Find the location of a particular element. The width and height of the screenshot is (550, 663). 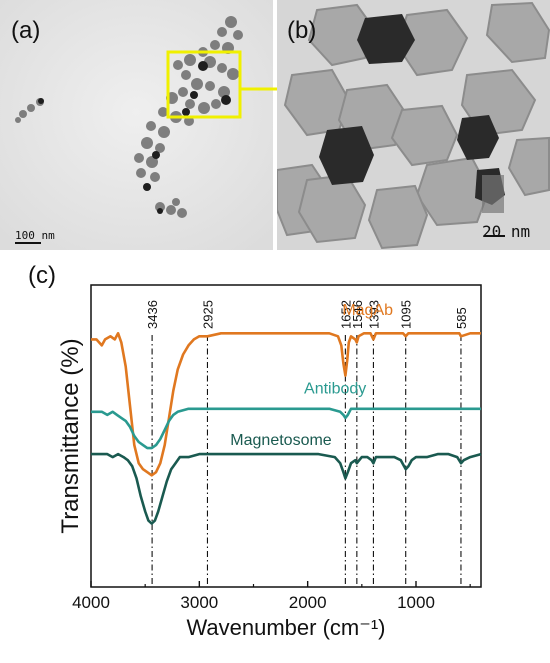

series-label-magab: MagAb is located at coordinates (367, 310).